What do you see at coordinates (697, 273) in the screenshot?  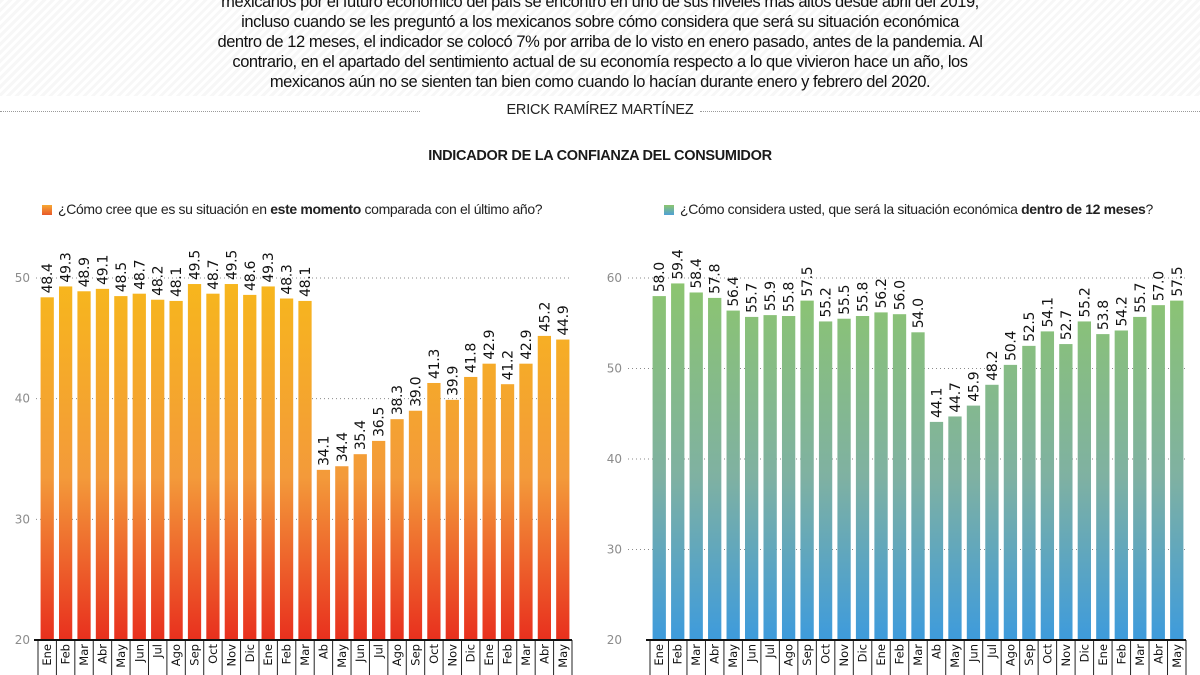 I see `bar-value-label: 58.4` at bounding box center [697, 273].